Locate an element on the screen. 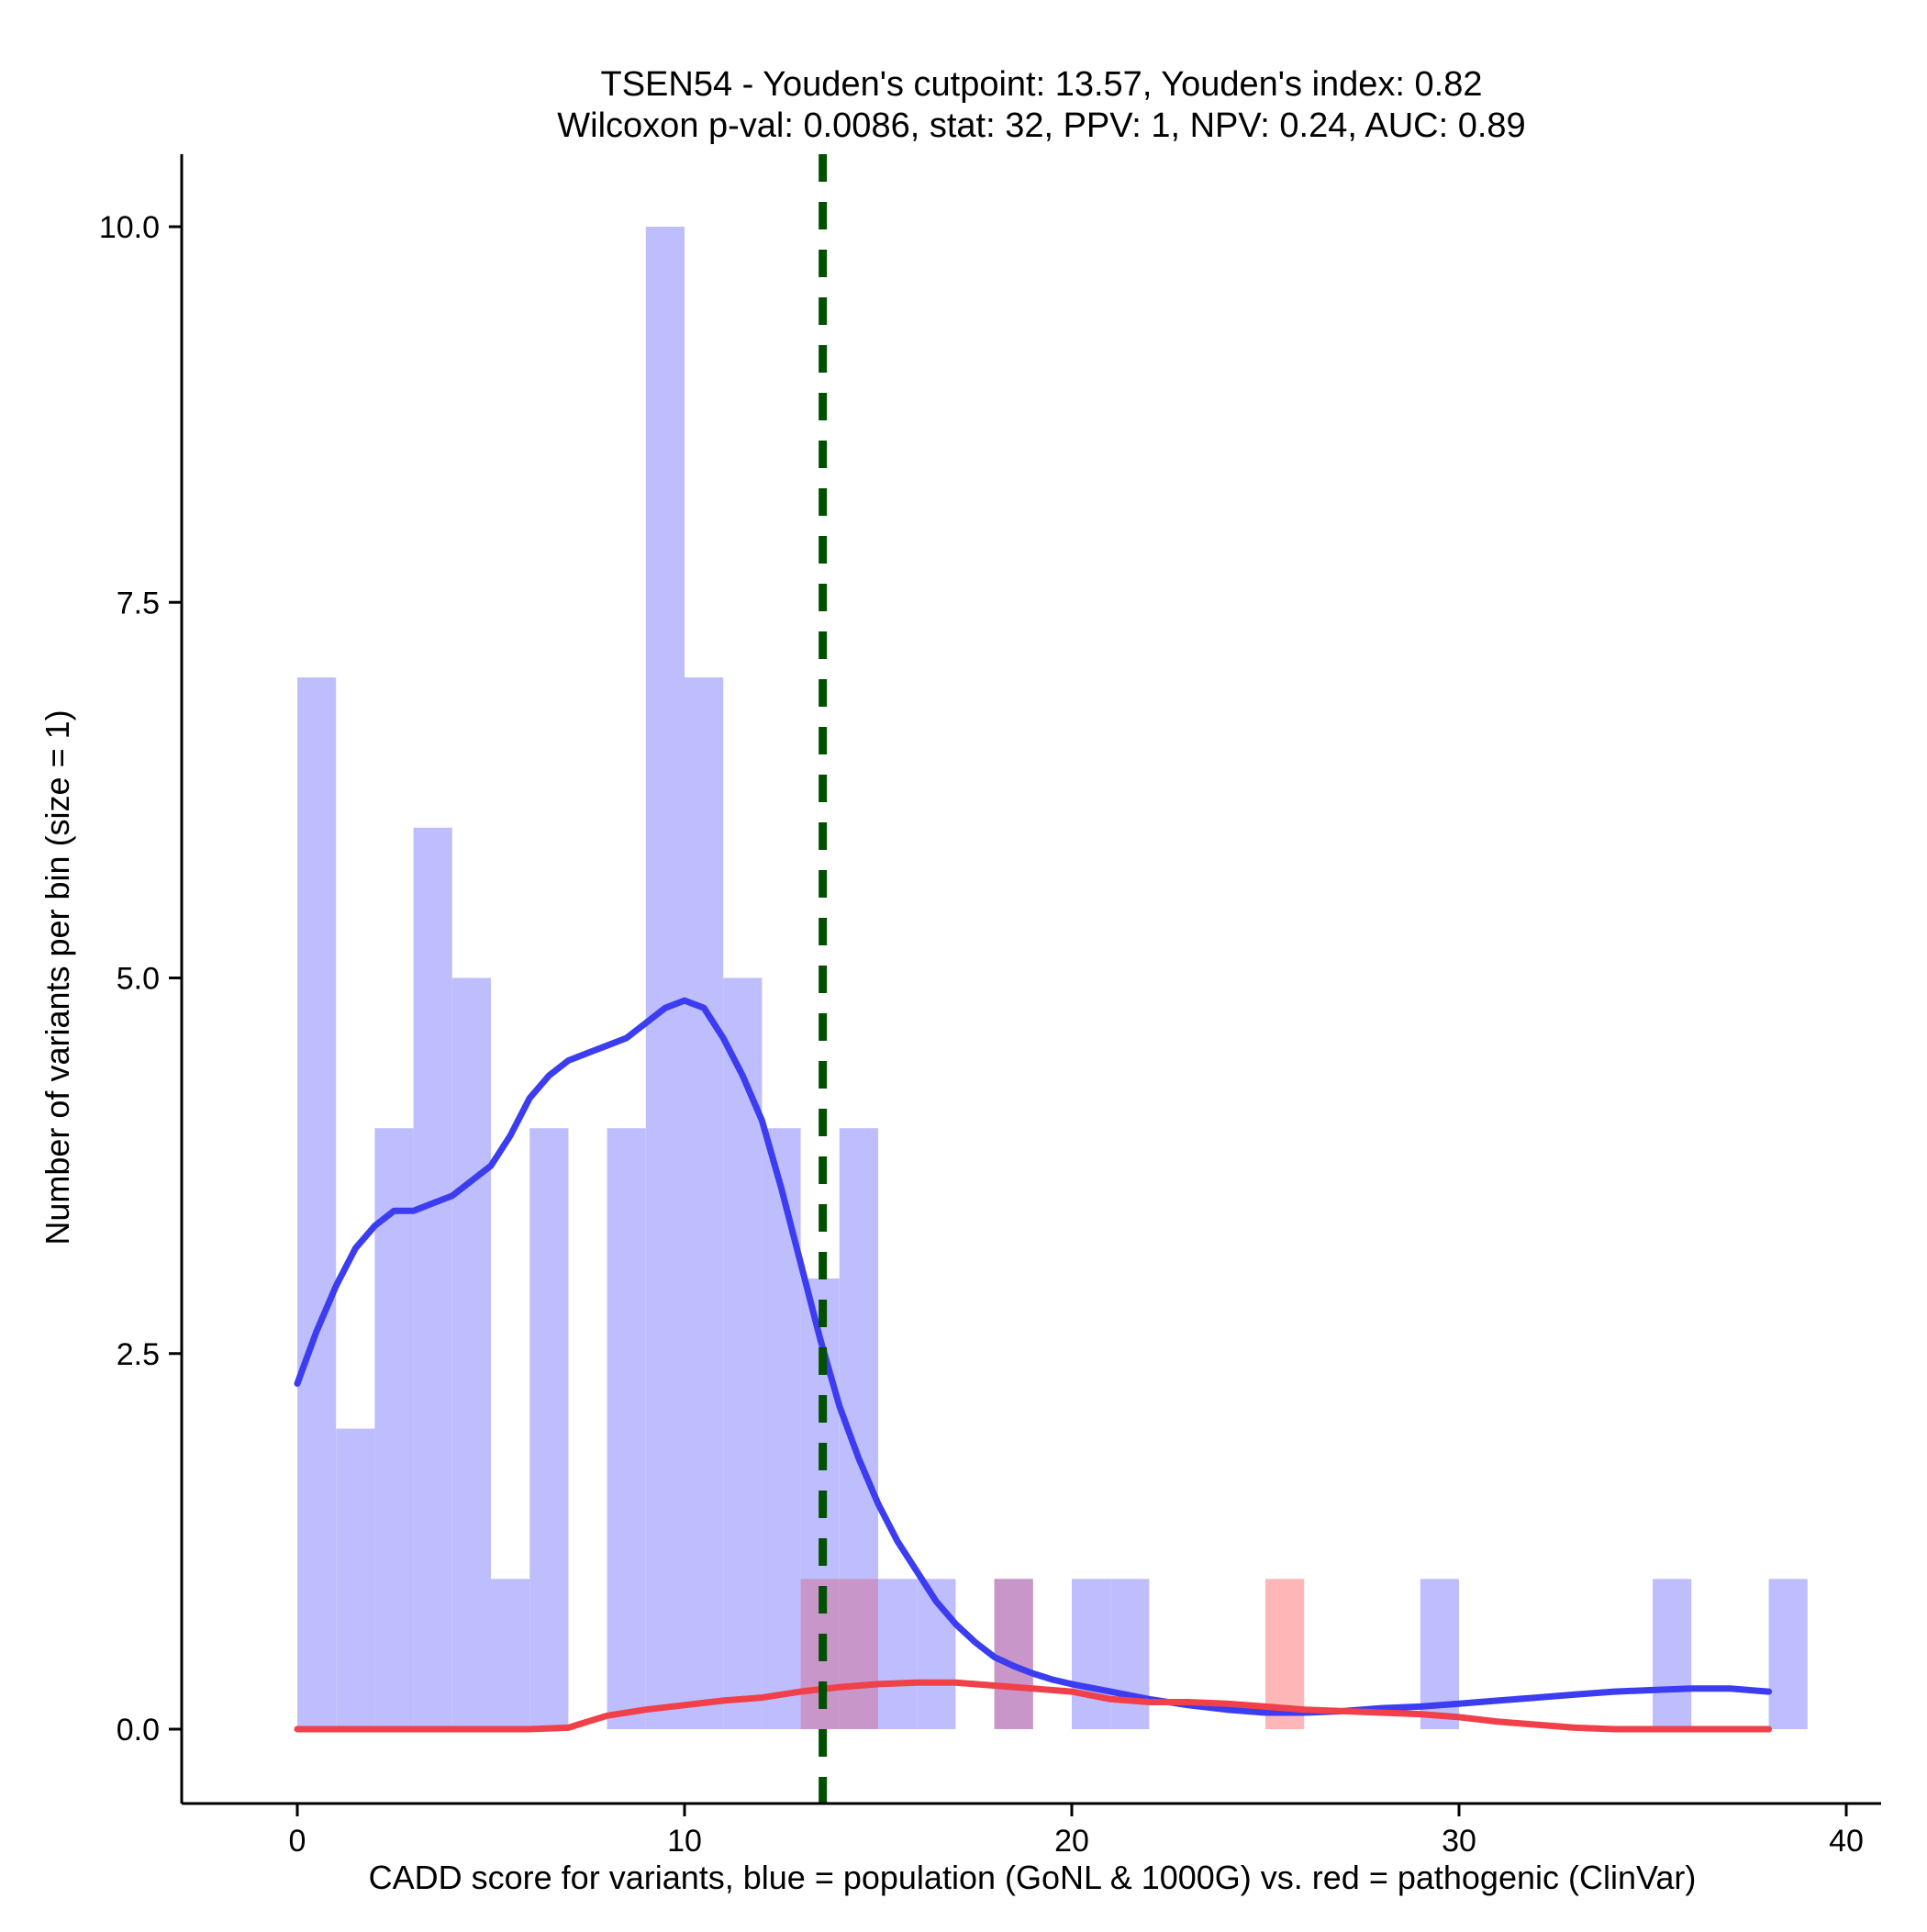 The width and height of the screenshot is (1927, 1932). y-tick-label-5: 5.0 is located at coordinates (138, 979).